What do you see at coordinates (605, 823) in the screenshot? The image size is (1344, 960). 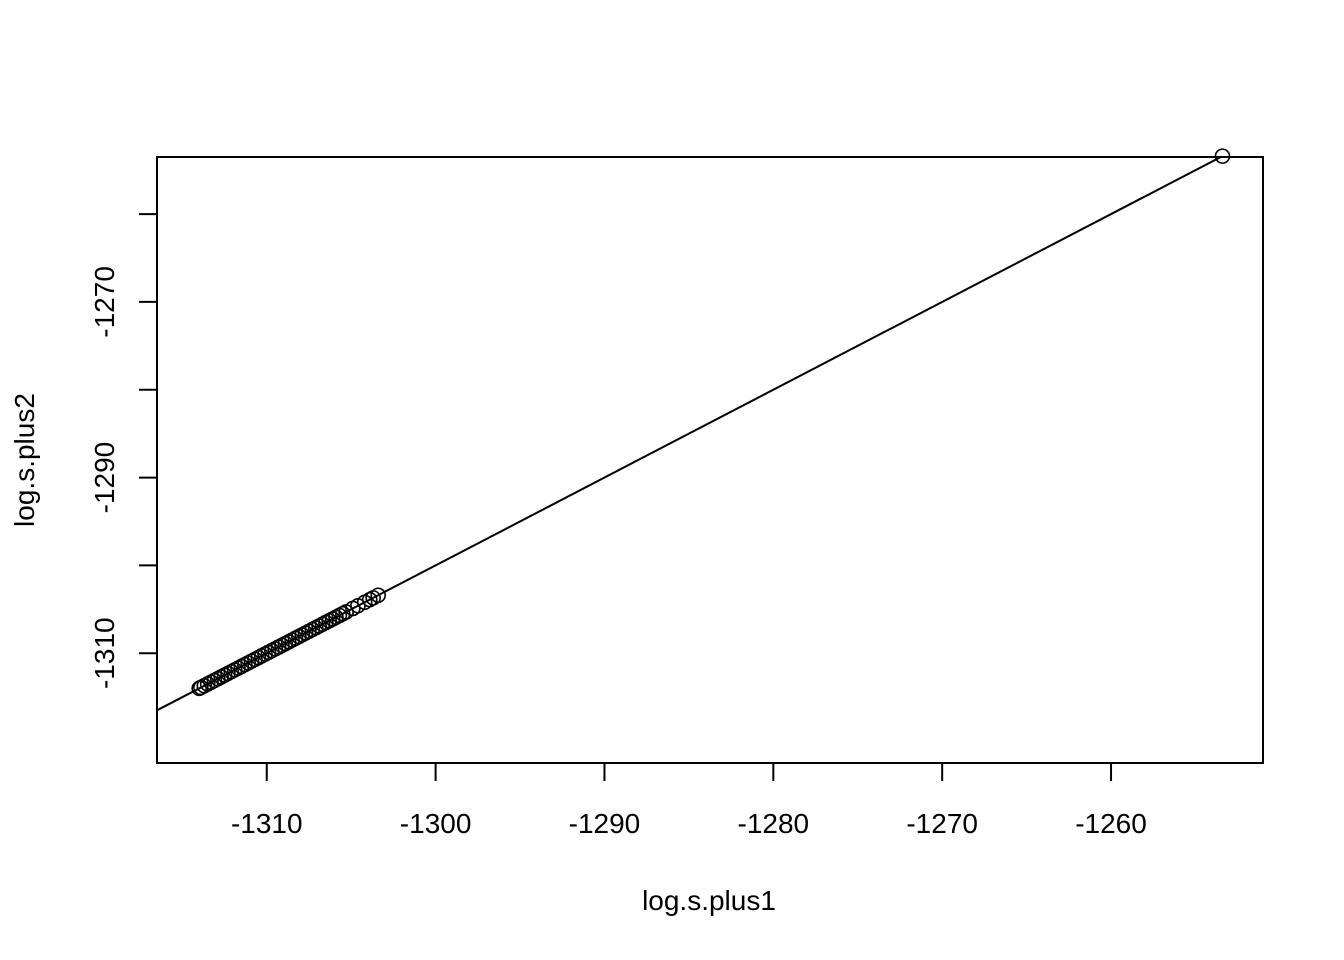 I see `x-tick-label: -1290` at bounding box center [605, 823].